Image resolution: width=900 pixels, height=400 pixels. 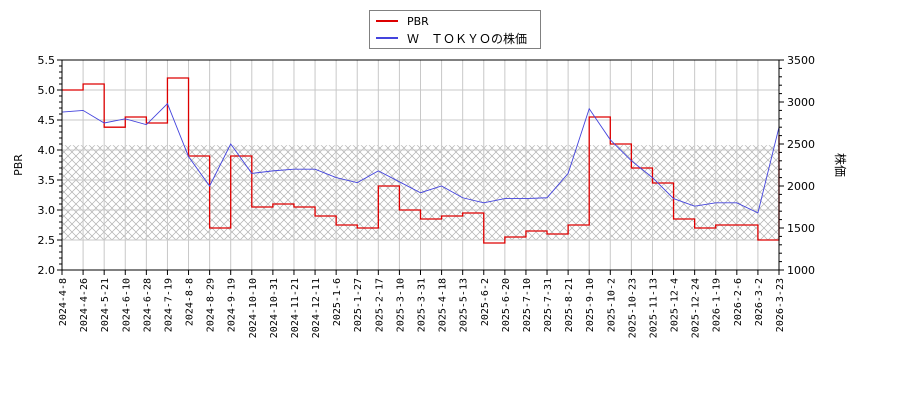 What do you see at coordinates (387, 21) in the screenshot?
I see `legend-swatch-pbr` at bounding box center [387, 21].